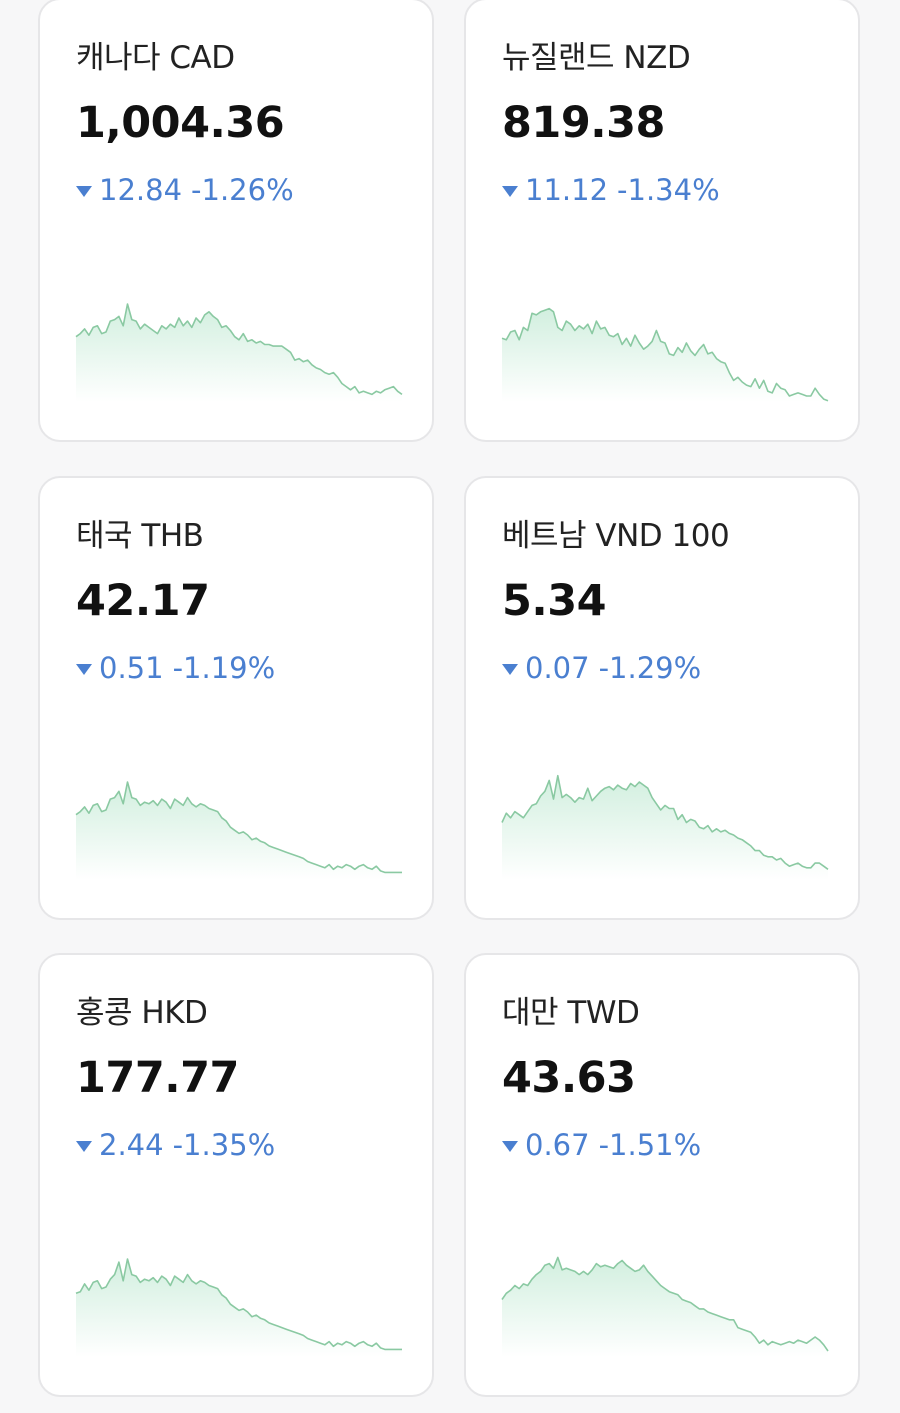 The width and height of the screenshot is (900, 1413). I want to click on currency-card-nzd: 뉴질랜드 NZD 819.38 11.12 -1.34%, so click(662, 221).